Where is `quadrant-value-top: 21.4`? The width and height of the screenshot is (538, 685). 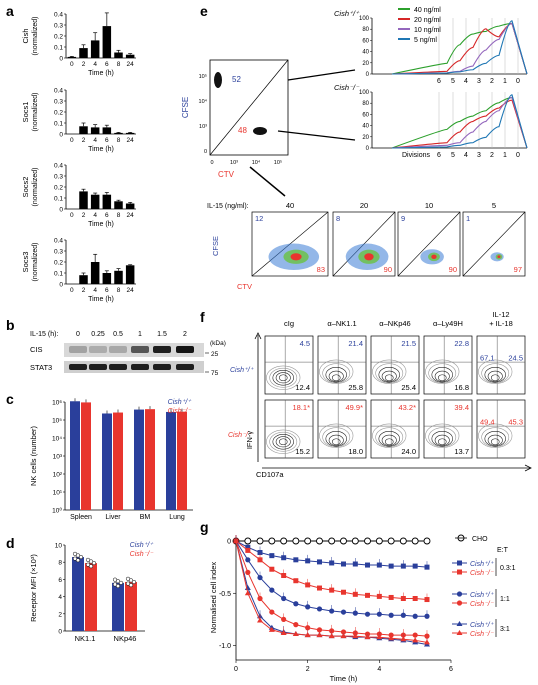 quadrant-value-top: 21.4 is located at coordinates (355, 343).